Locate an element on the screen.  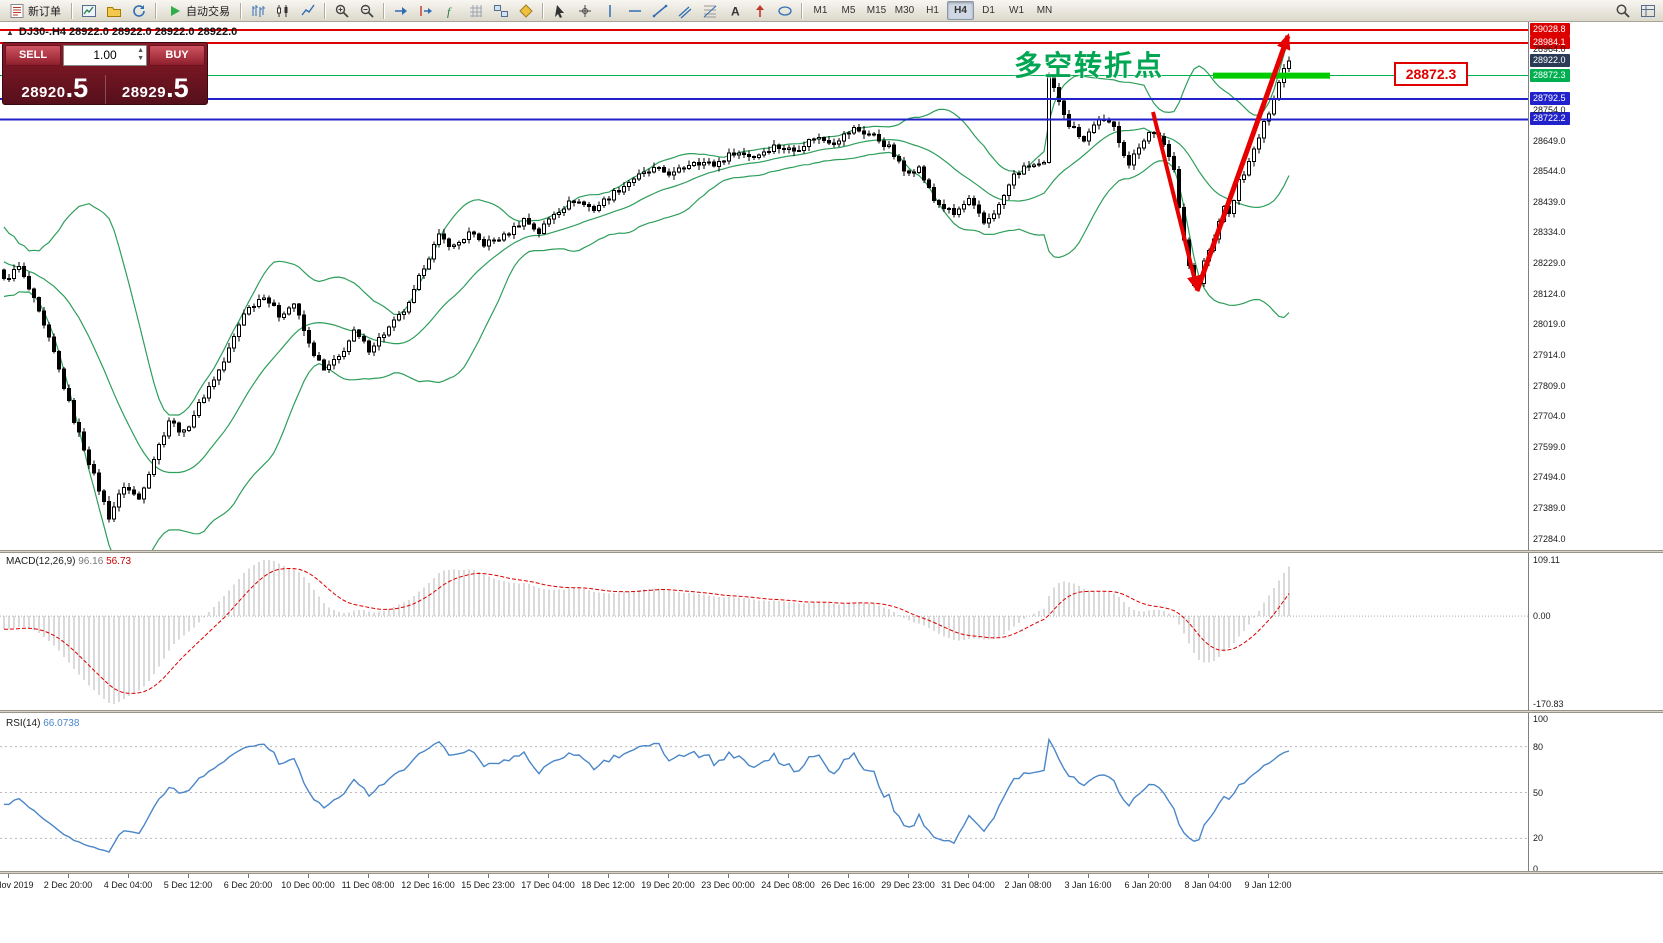
grid-icon is located at coordinates (476, 10).